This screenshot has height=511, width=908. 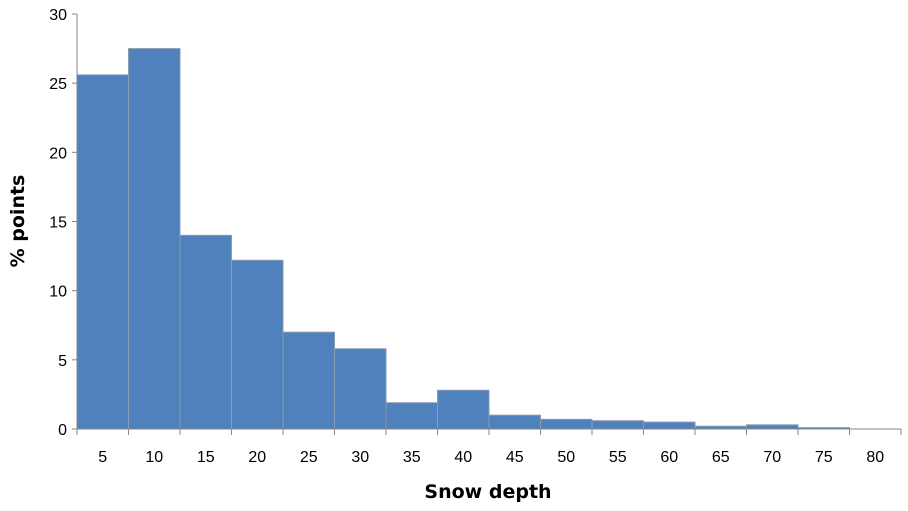 I want to click on x-tick-label: 35, so click(x=412, y=457).